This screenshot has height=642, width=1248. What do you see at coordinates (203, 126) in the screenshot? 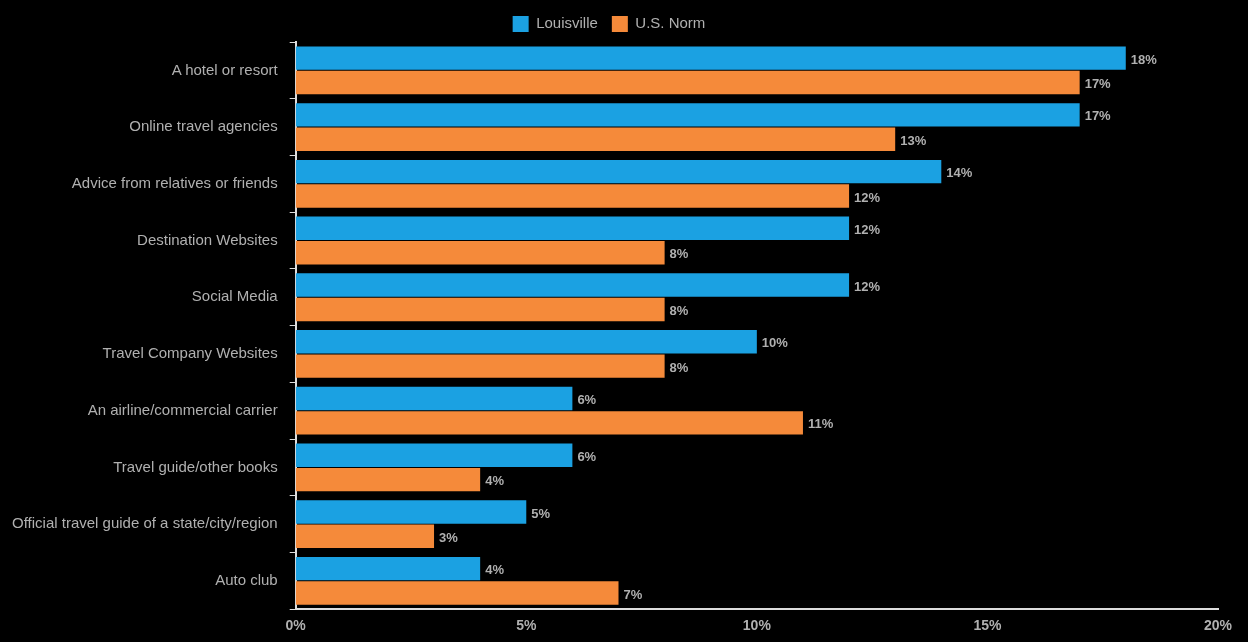
I see `y-tick-label: Online travel agencies` at bounding box center [203, 126].